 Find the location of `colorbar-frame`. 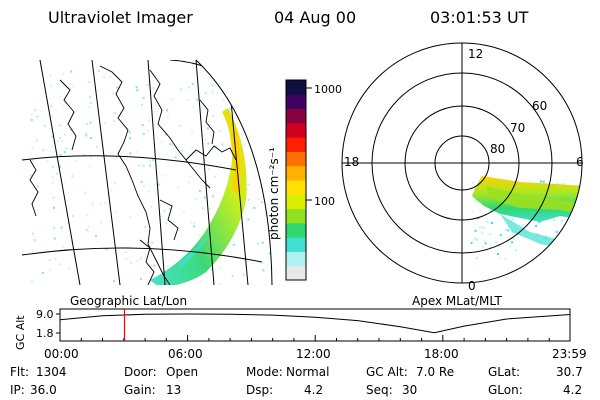

colorbar-frame is located at coordinates (296, 180).